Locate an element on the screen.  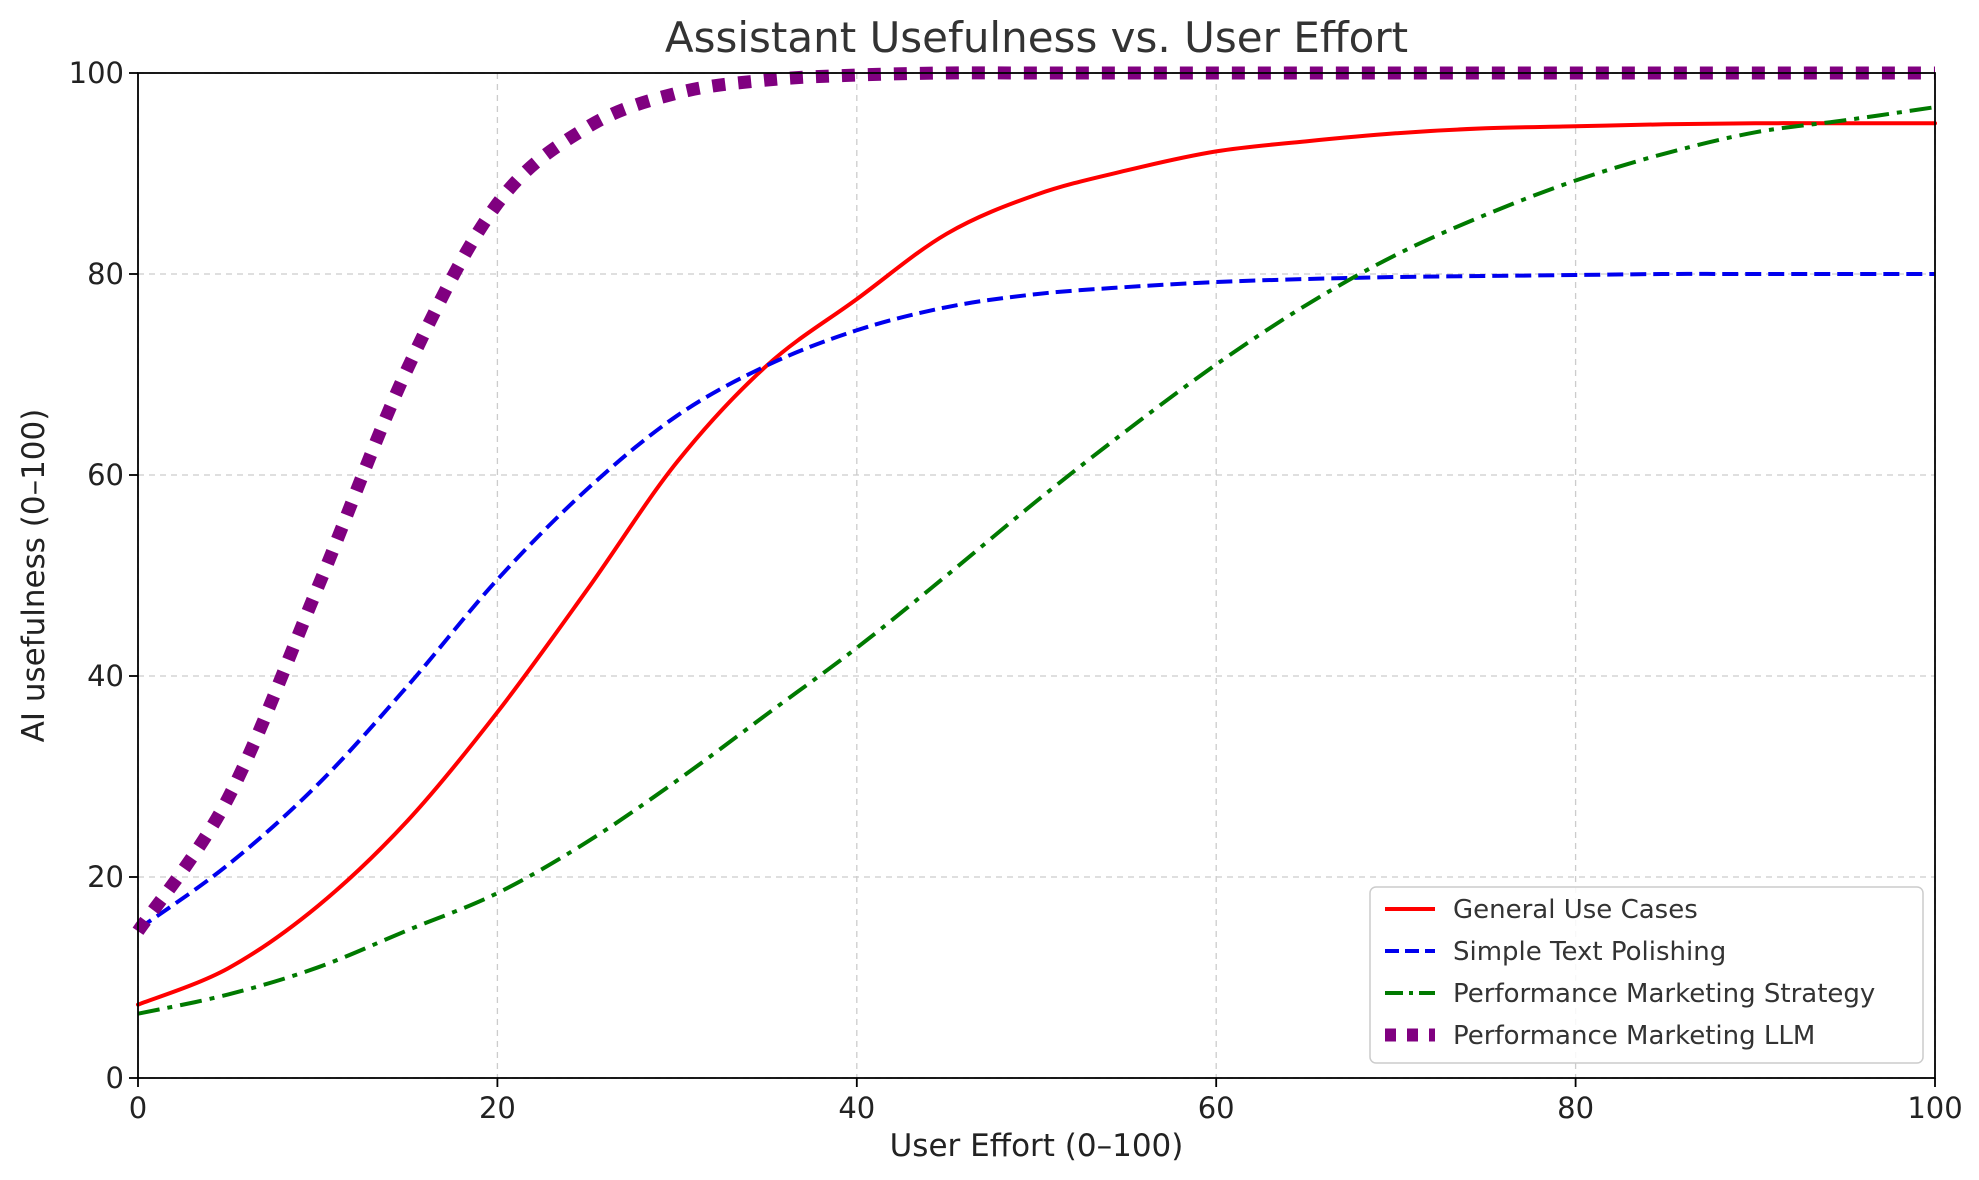
legend-label-performance-marketing-strategy: Performance Marketing Strategy is located at coordinates (1664, 994).